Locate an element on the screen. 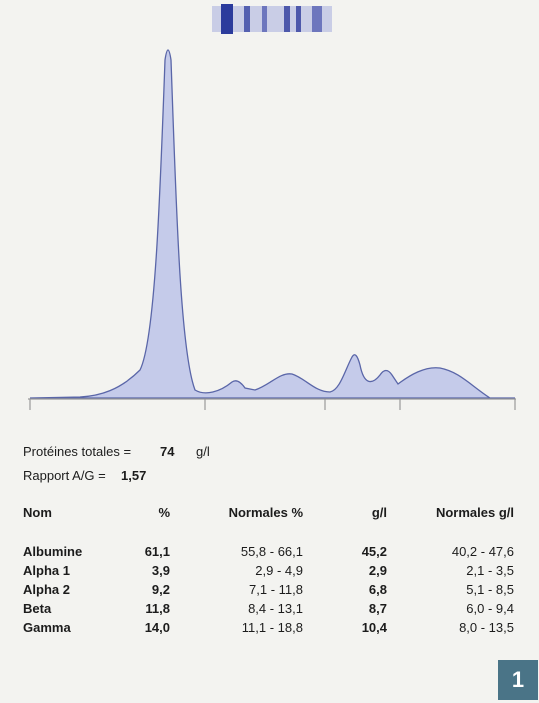 Image resolution: width=539 pixels, height=703 pixels. table-cell: 11,8 is located at coordinates (157, 608).